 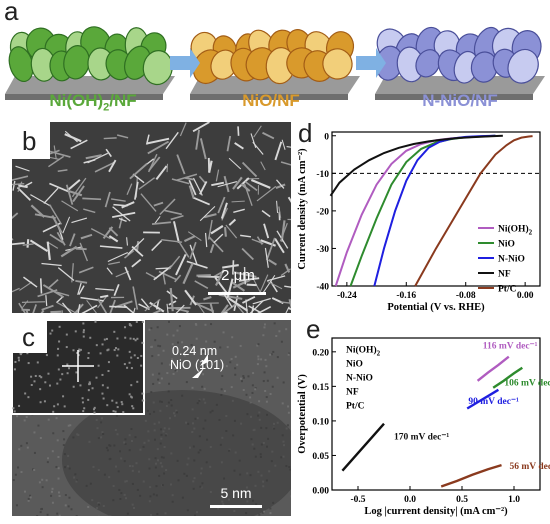 I want to click on lattice-spacing-label: 0.24 nm, so click(x=195, y=351).